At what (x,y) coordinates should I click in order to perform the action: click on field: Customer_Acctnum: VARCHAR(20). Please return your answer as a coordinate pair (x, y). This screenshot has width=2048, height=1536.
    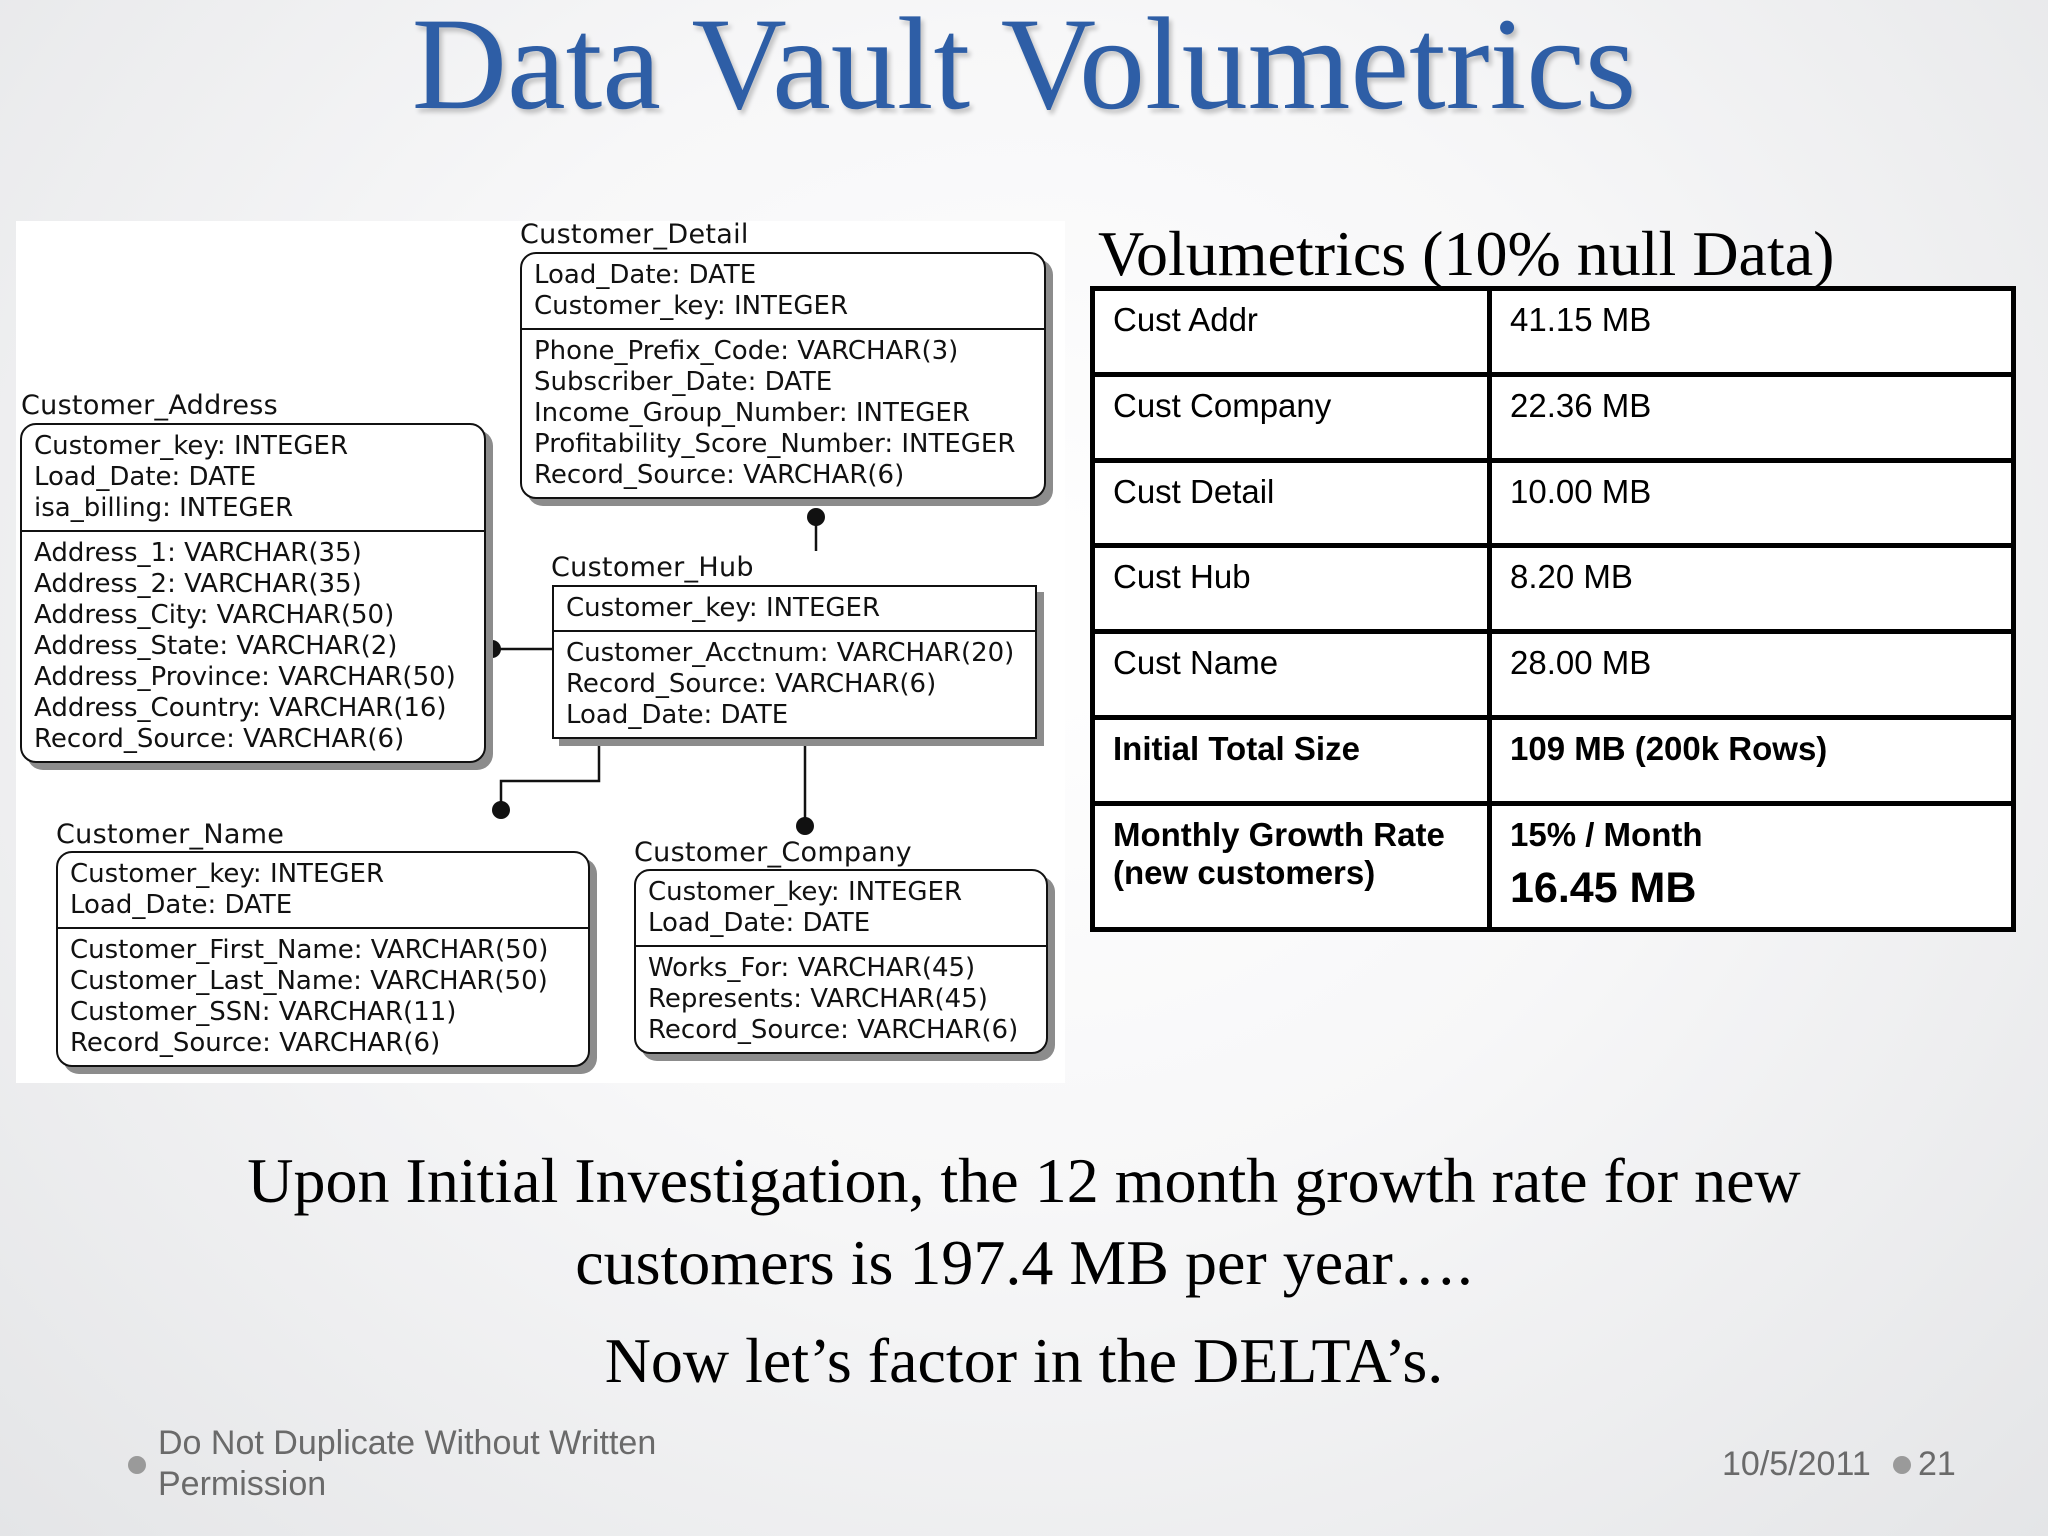
    Looking at the image, I should click on (790, 653).